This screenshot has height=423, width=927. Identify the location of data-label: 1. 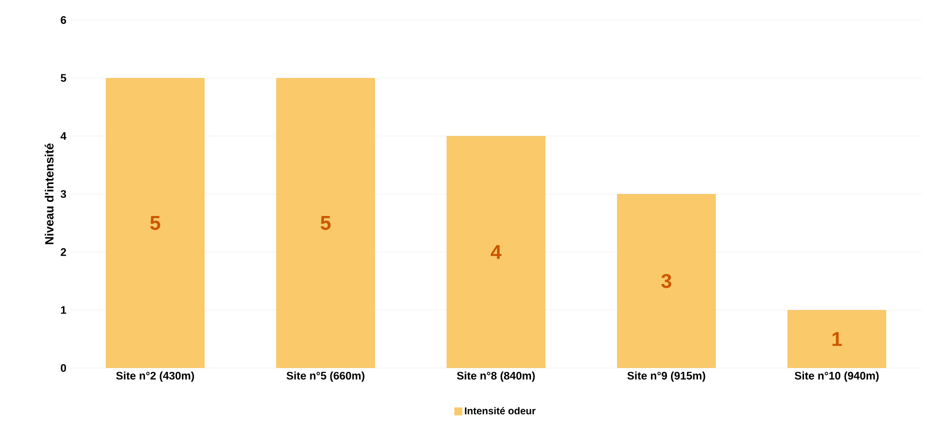
(837, 339).